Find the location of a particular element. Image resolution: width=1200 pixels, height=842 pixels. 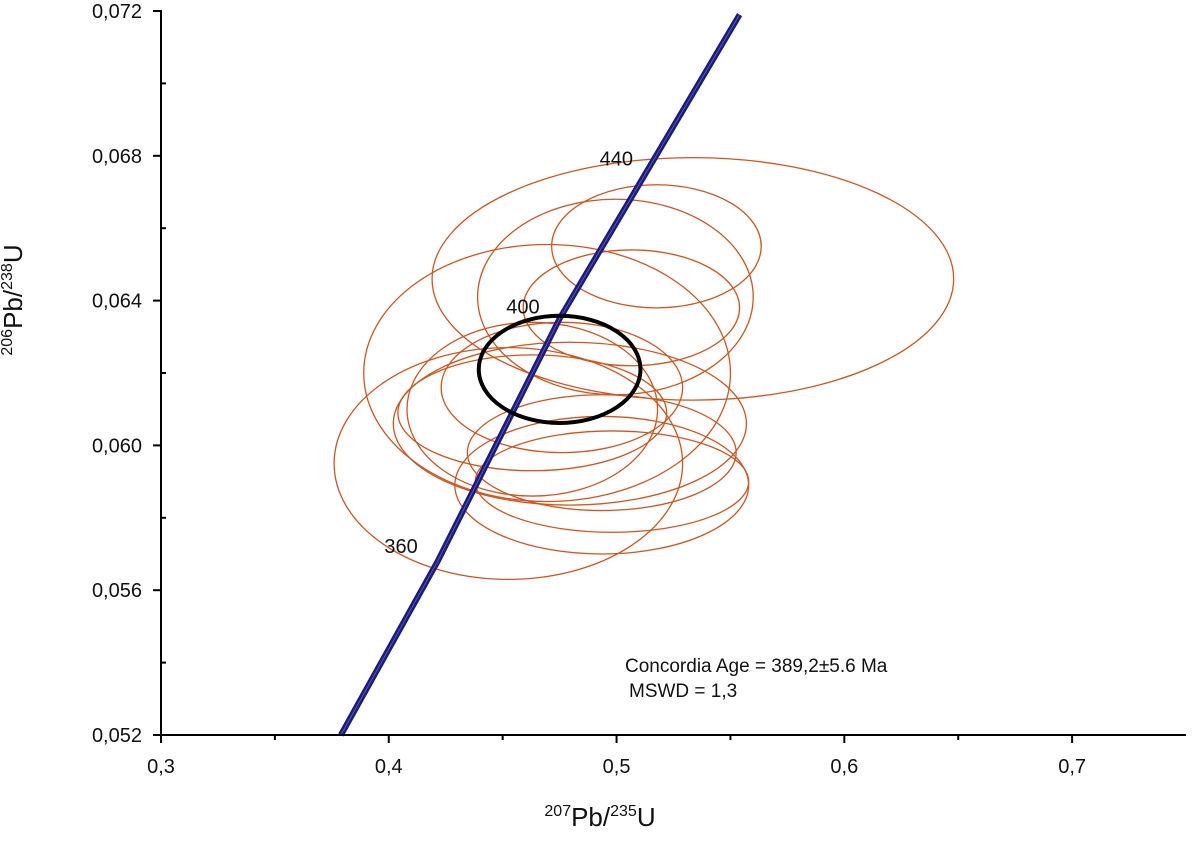

y-tick-label: 0,068 is located at coordinates (117, 157).